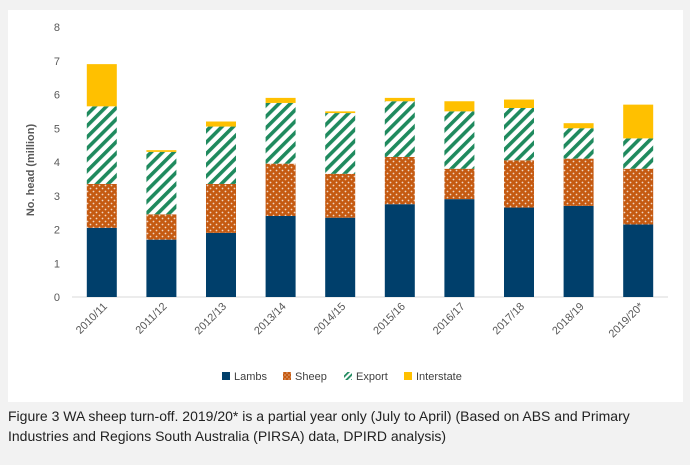 The image size is (690, 465). I want to click on y-tick-label: 4, so click(57, 163).